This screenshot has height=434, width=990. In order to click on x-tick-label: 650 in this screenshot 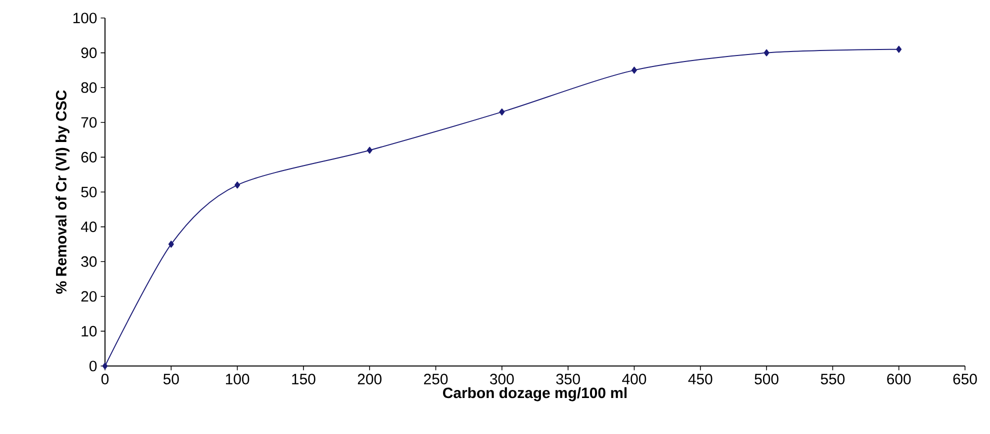, I will do `click(965, 379)`.